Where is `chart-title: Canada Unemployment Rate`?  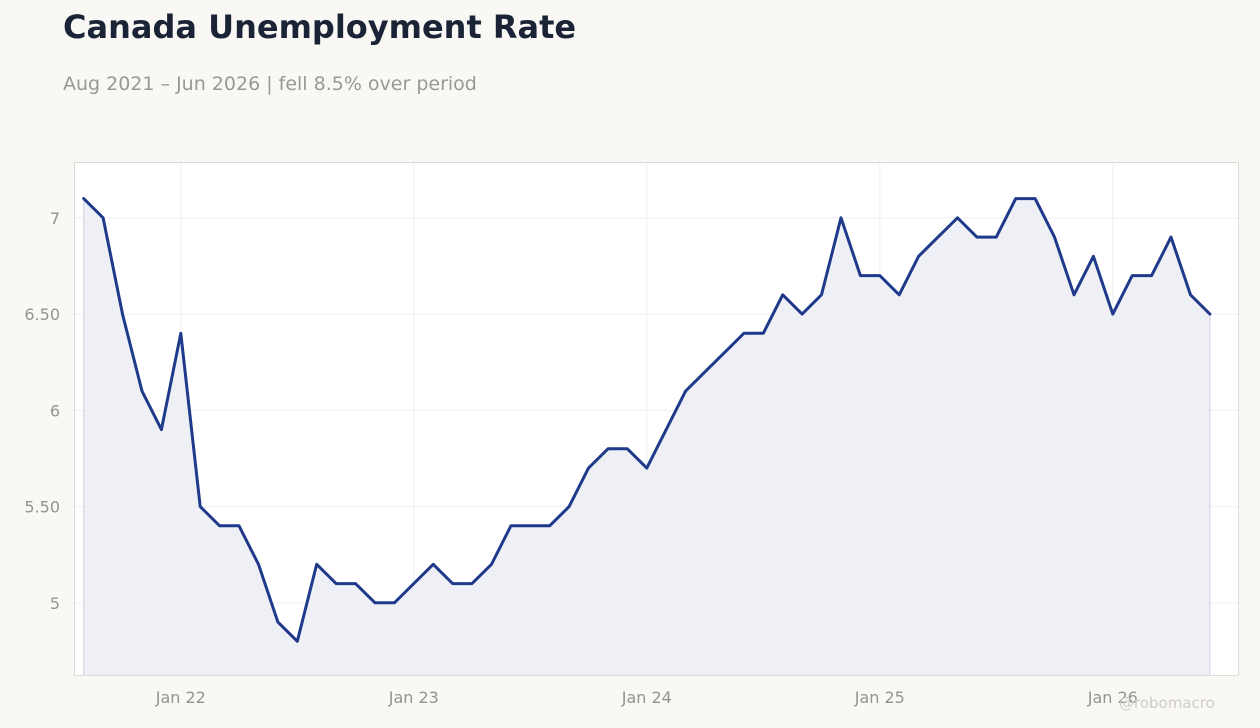
chart-title: Canada Unemployment Rate is located at coordinates (320, 27).